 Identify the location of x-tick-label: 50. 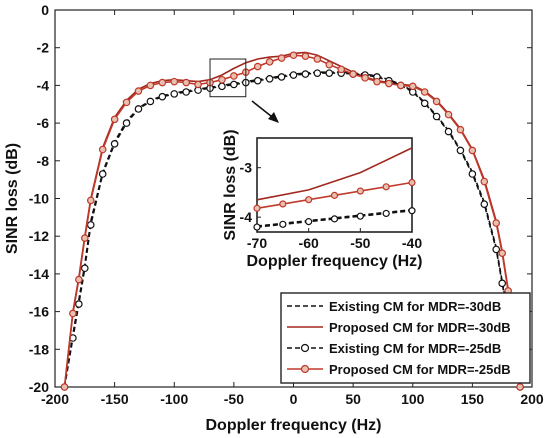
(353, 399).